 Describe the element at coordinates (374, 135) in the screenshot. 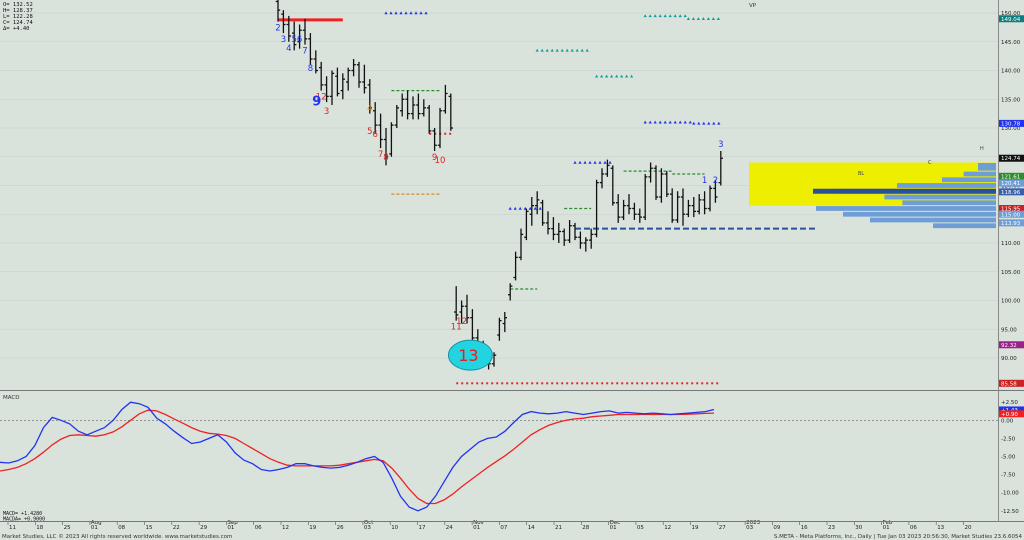

I see `sequential-count-label: 6` at that location.